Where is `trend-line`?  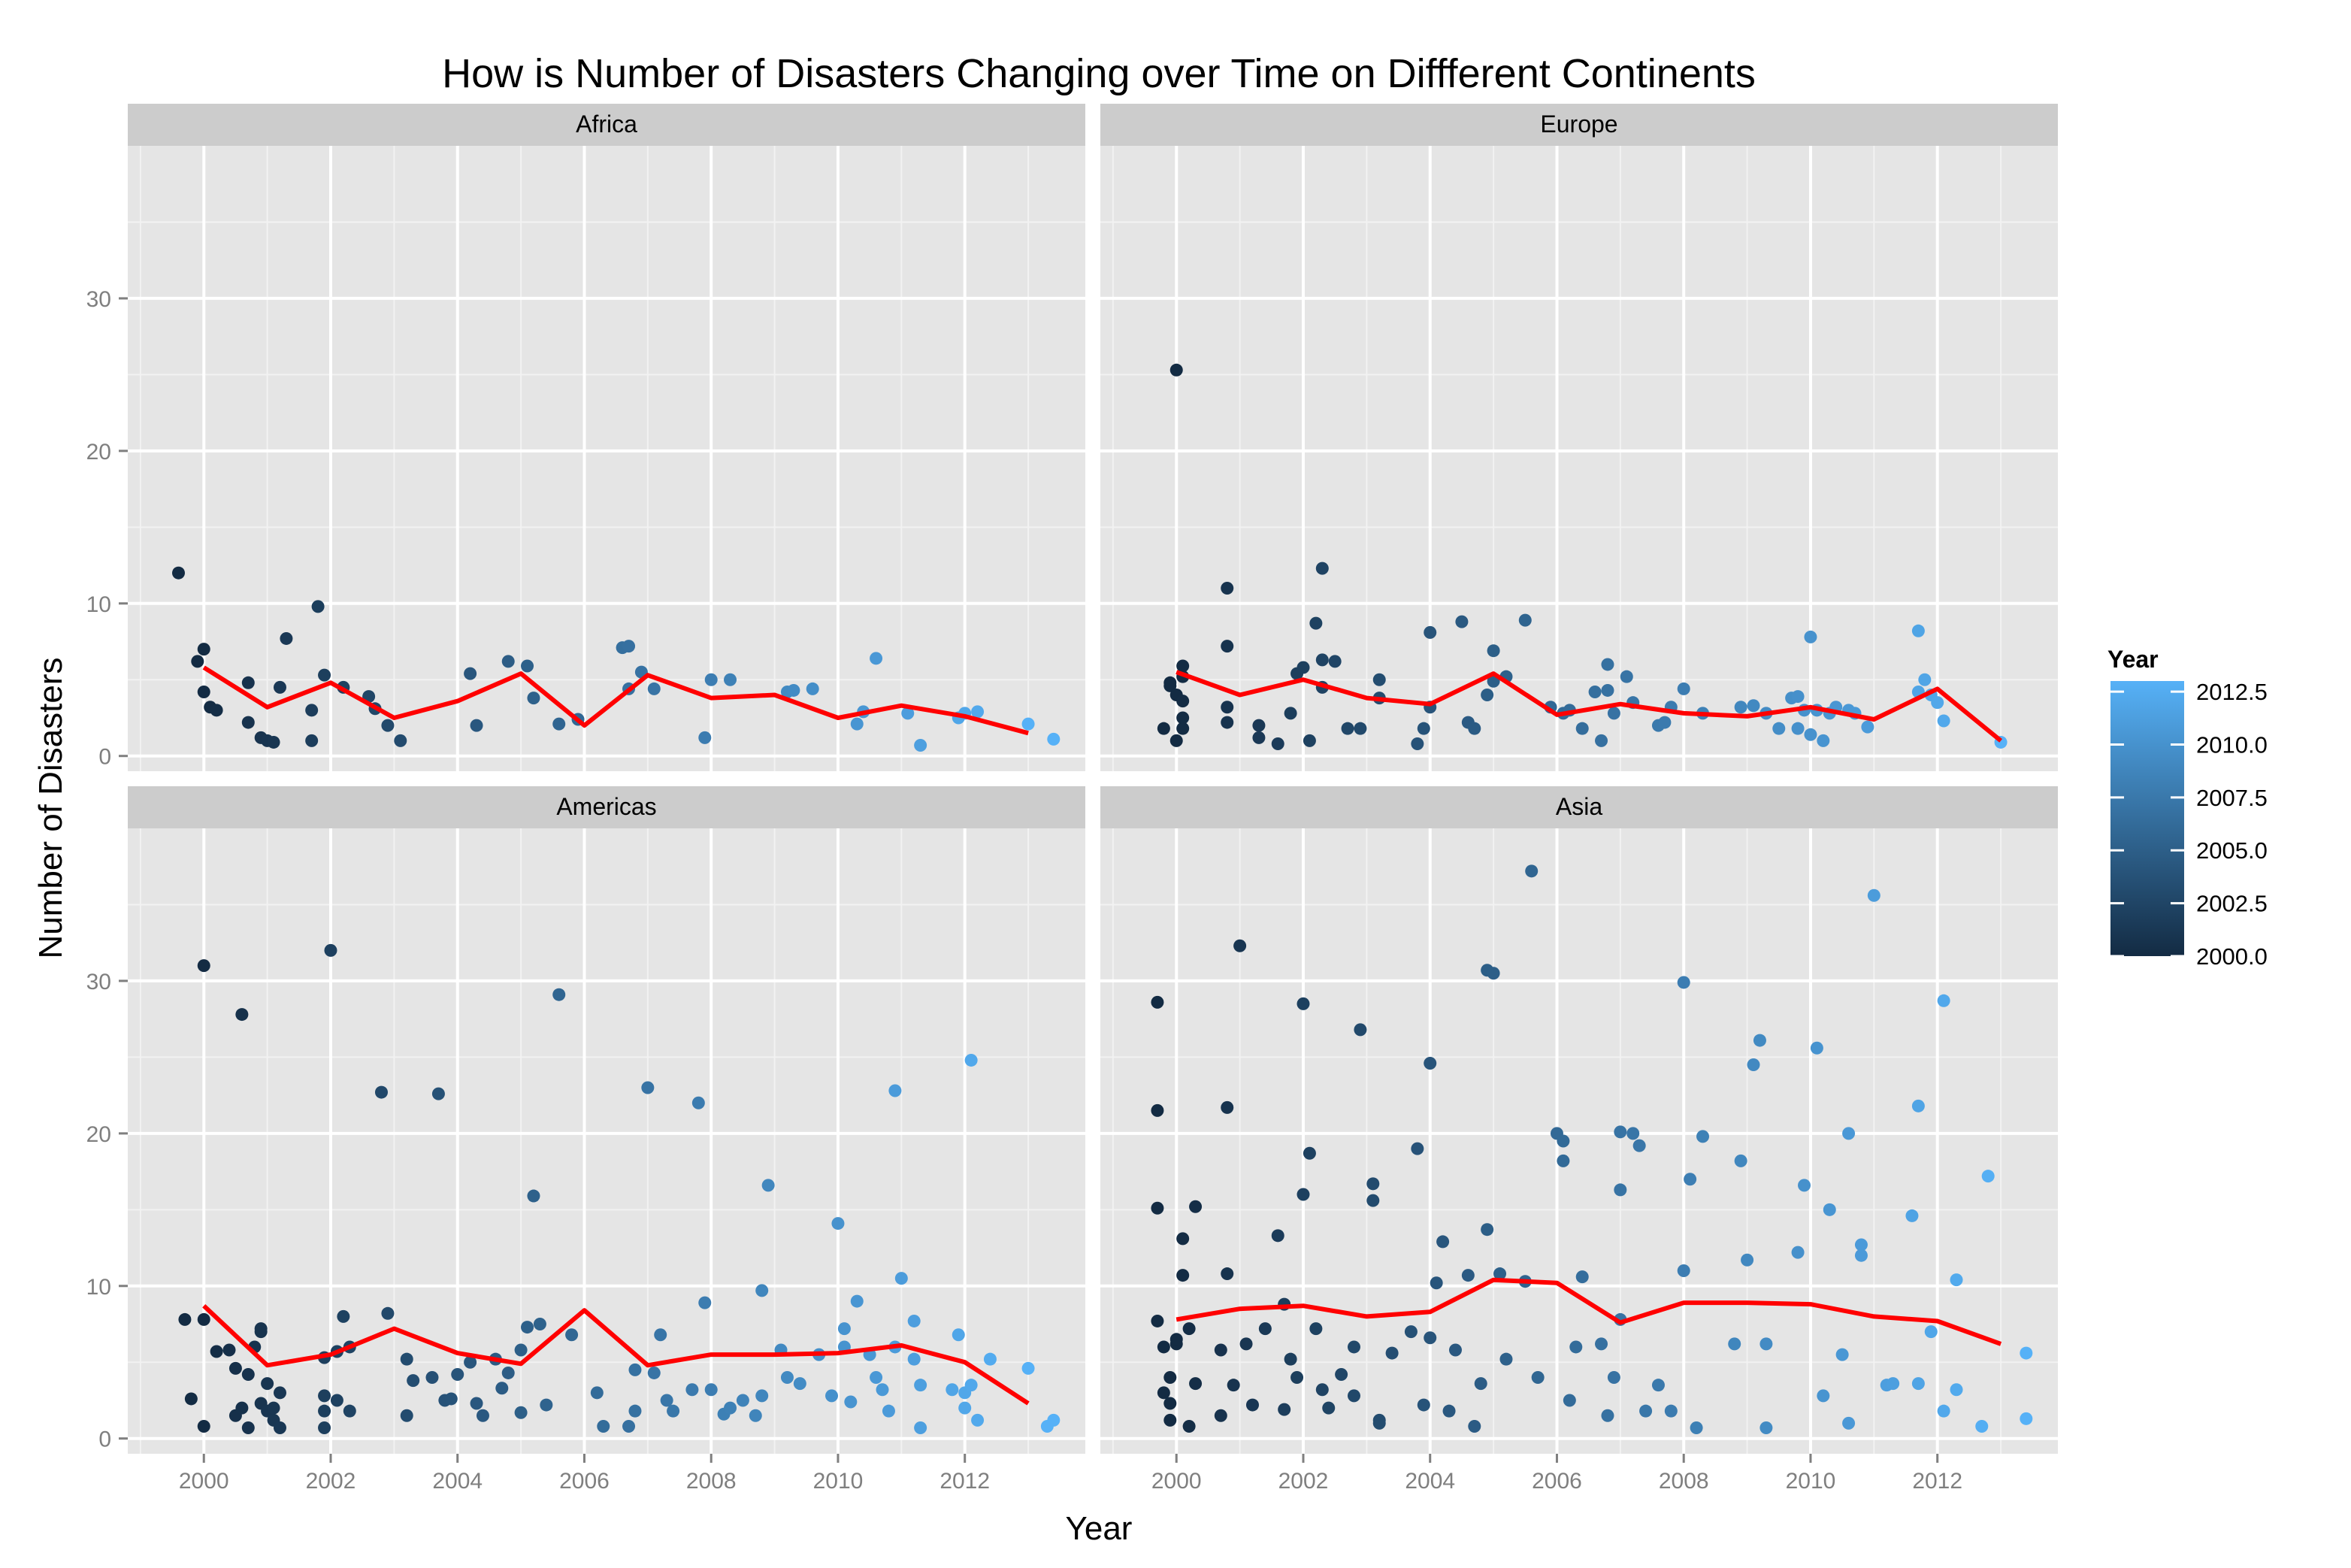
trend-line is located at coordinates (616, 700).